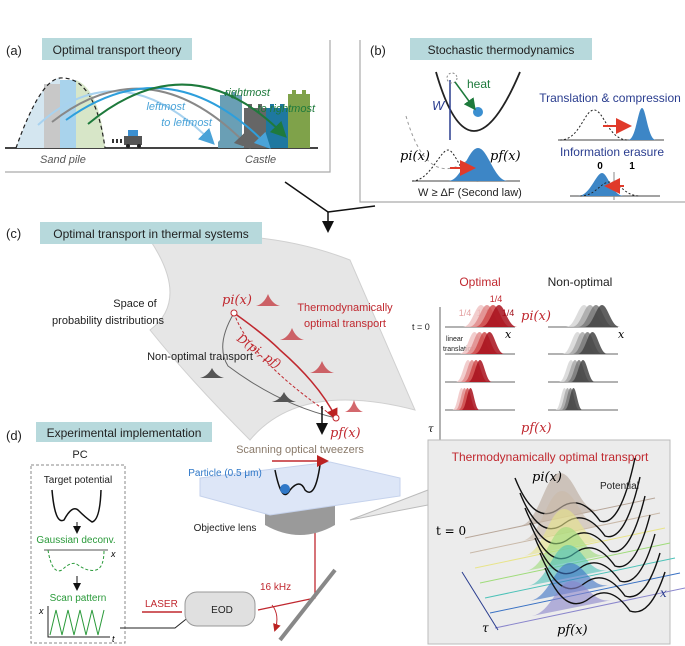 The image size is (685, 646). Describe the element at coordinates (78, 598) in the screenshot. I see `scan-pattern-label: Scan pattern` at that location.